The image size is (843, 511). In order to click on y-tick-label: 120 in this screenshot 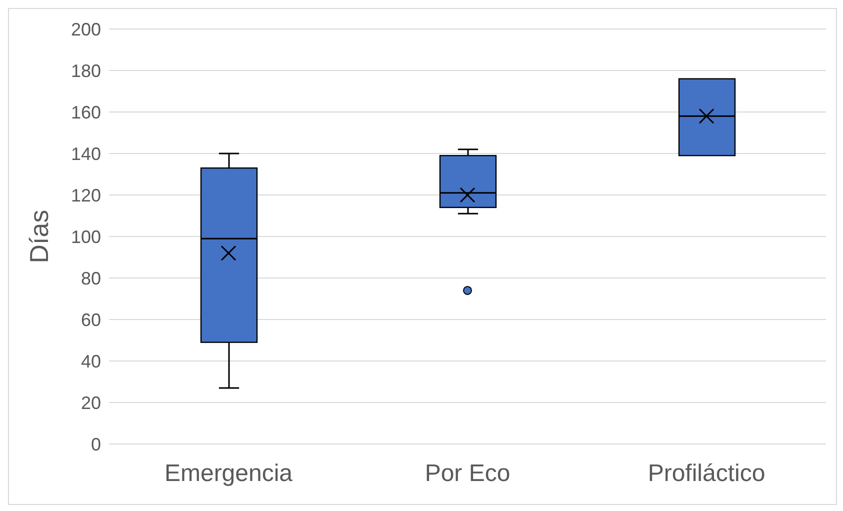, I will do `click(85, 195)`.